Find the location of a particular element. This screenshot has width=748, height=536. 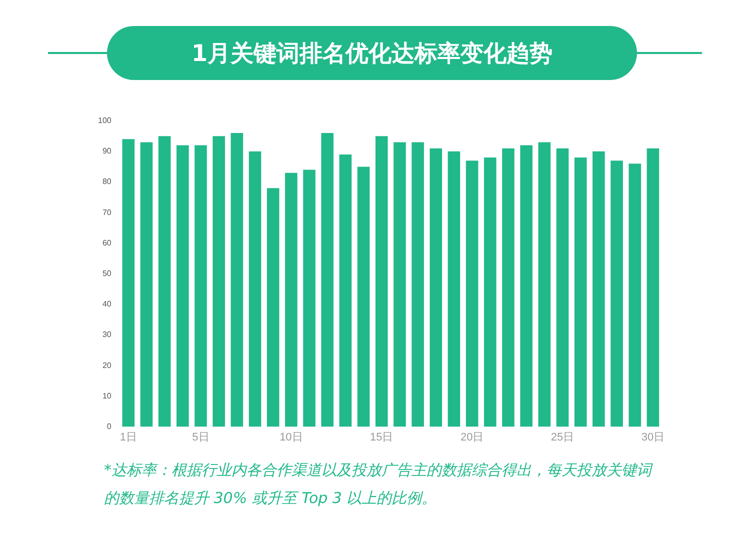

x-tick-label: 25日 is located at coordinates (562, 437).